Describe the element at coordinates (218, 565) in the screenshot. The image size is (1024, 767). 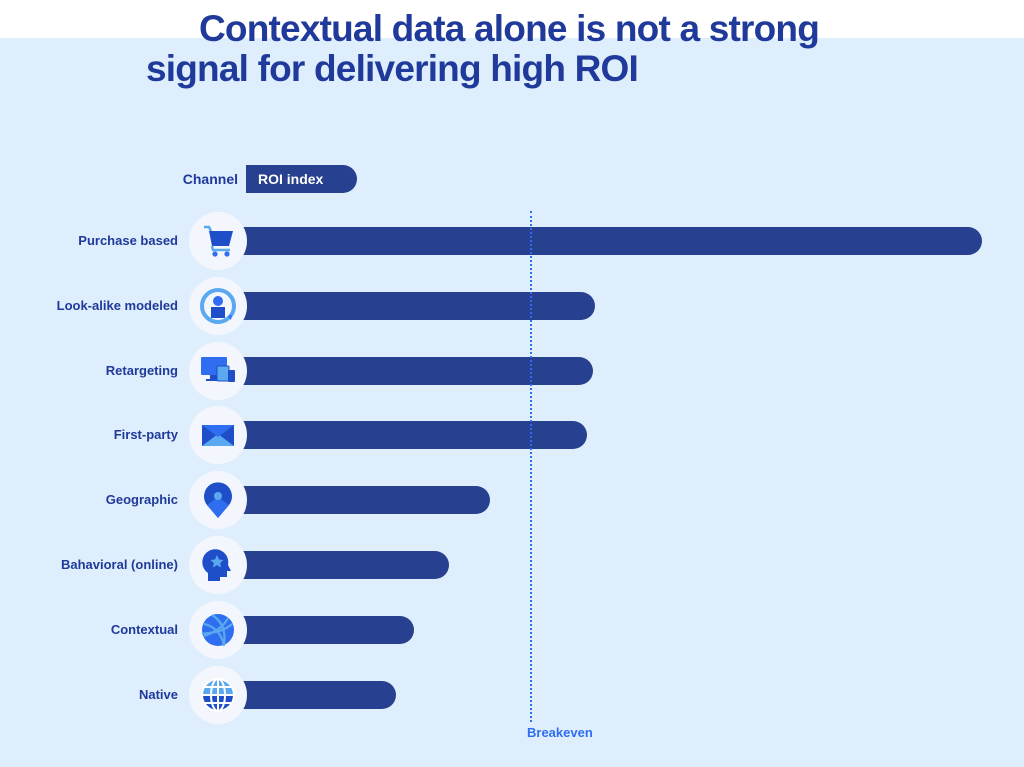
I see `head-star-icon` at that location.